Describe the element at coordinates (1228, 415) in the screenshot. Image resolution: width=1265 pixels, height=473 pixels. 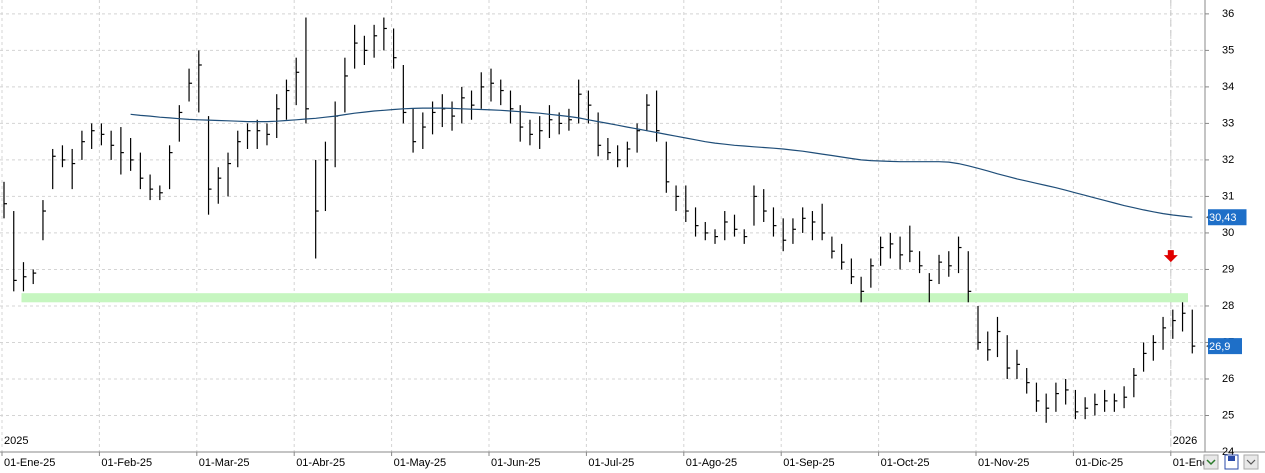
I see `y-tick-label: 25` at that location.